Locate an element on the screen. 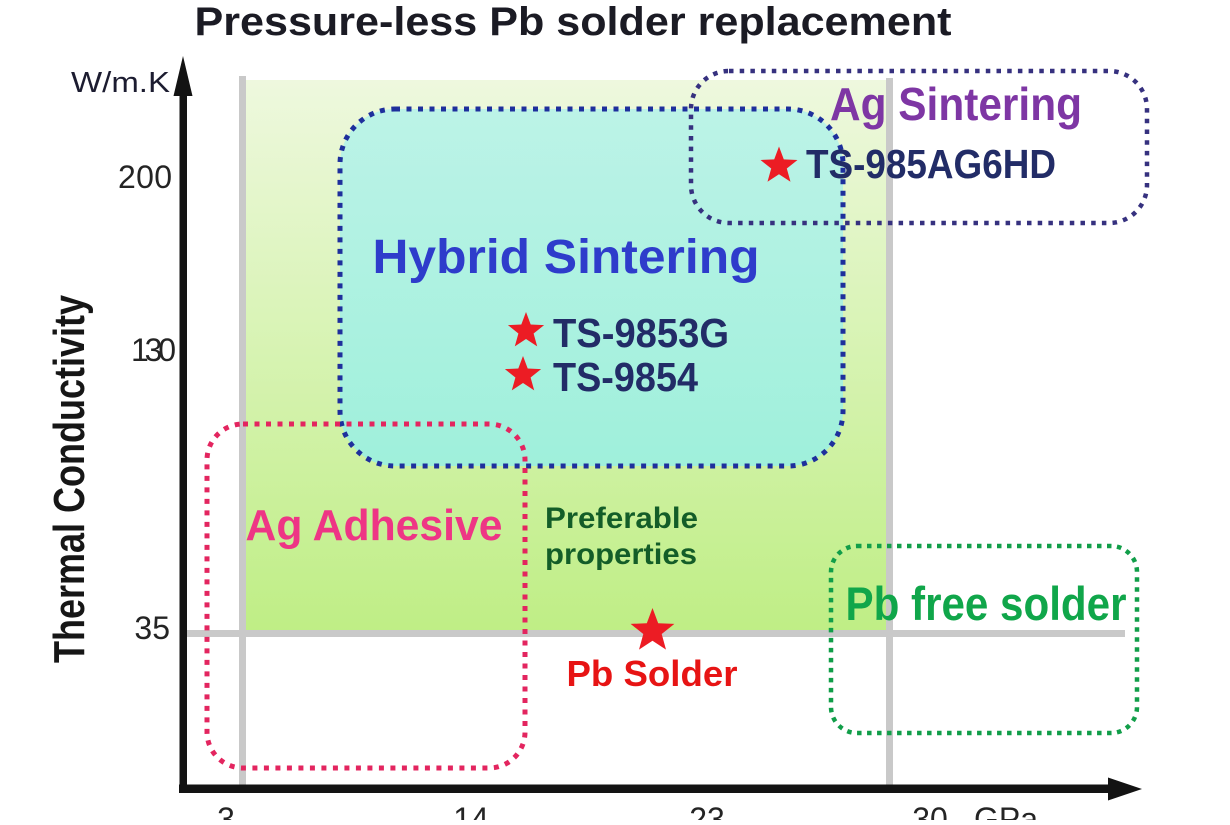 Image resolution: width=1230 pixels, height=825 pixels. svg-text: GPa is located at coordinates (1006, 810).